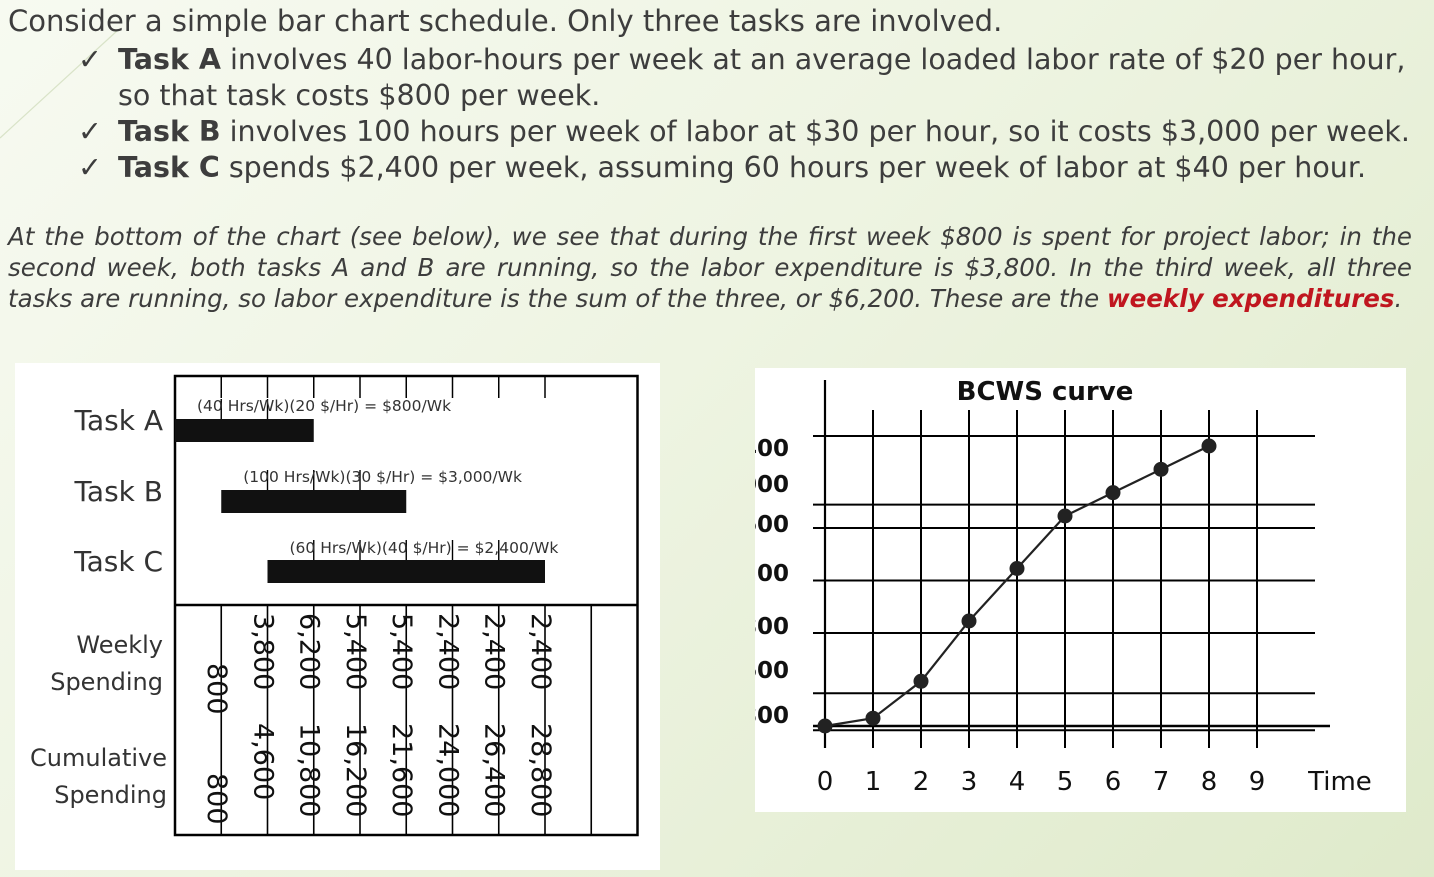 The height and width of the screenshot is (877, 1434). Describe the element at coordinates (98, 758) in the screenshot. I see `cumulative-spending-label: Cumulative` at that location.